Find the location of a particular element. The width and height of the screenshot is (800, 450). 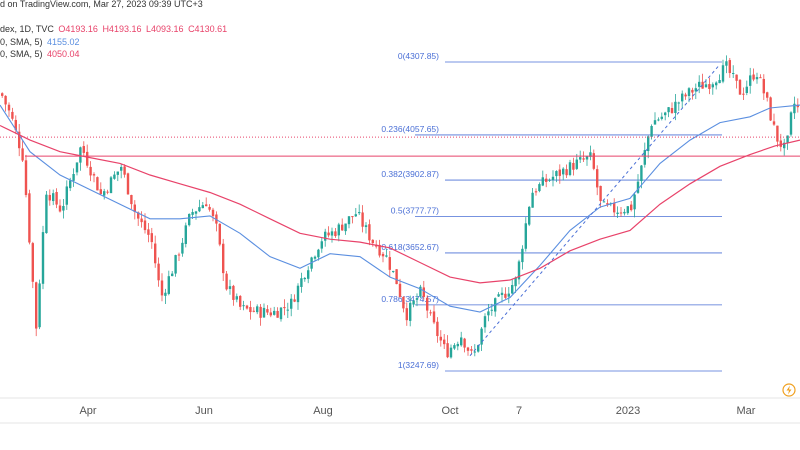

ma2-value: 4050.04 is located at coordinates (63, 54).